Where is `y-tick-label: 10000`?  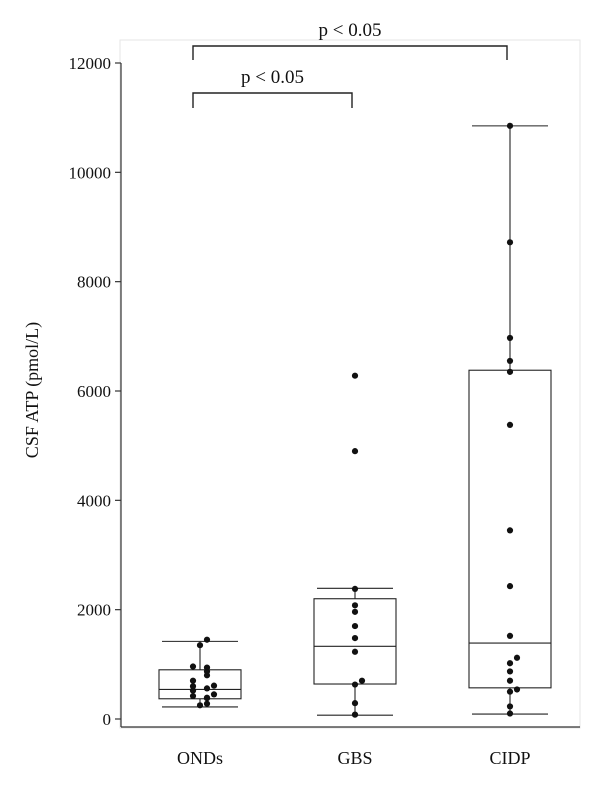 y-tick-label: 10000 is located at coordinates (90, 172).